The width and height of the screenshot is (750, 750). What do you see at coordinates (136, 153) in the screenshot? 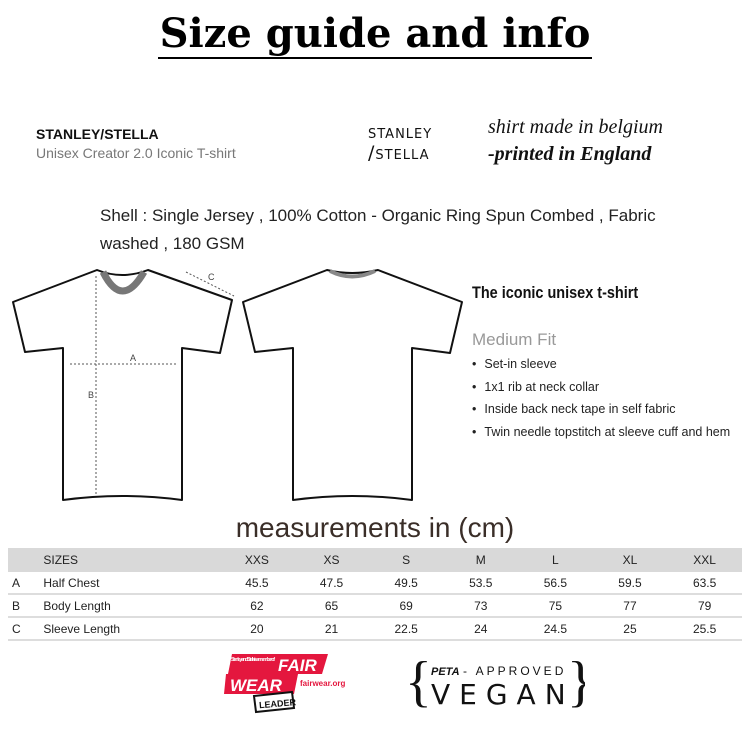
I see `model-name: Unisex Creator 2.0 Iconic T-shirt` at bounding box center [136, 153].